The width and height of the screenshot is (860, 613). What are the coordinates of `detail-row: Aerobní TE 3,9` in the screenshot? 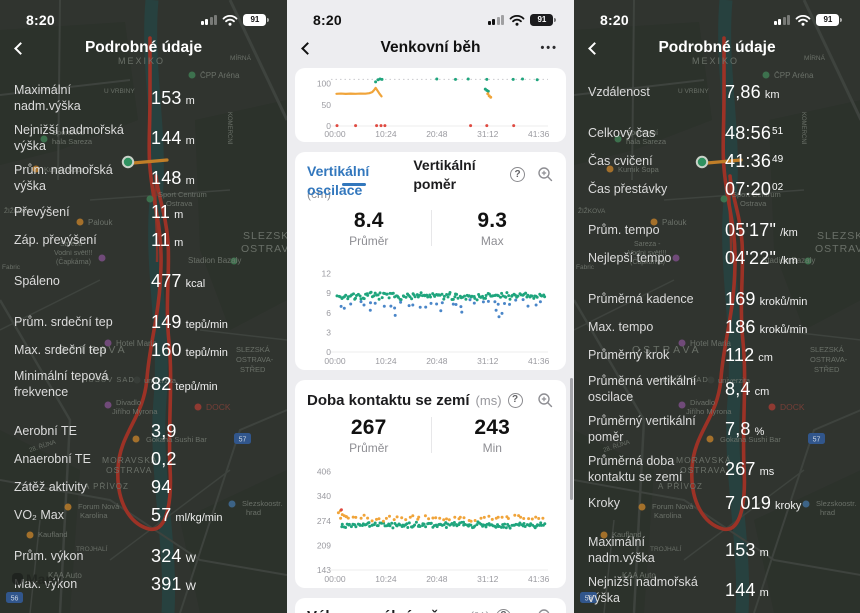 It's located at (143, 431).